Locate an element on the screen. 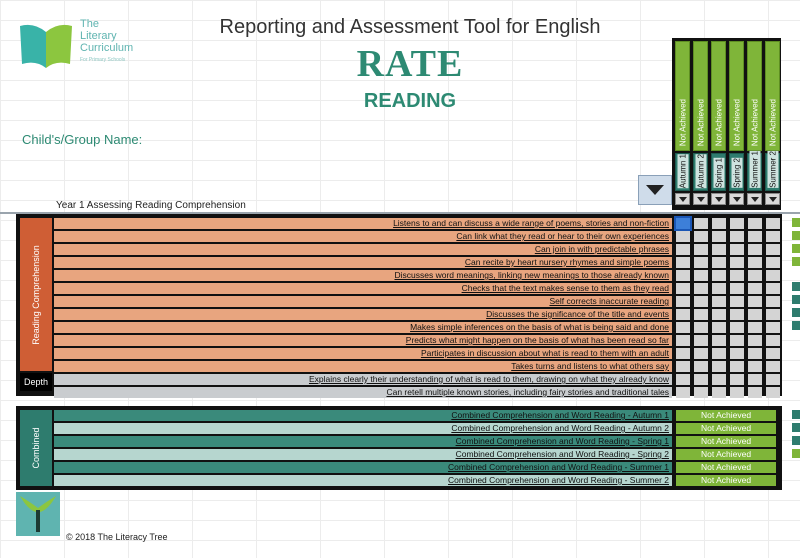 Image resolution: width=800 pixels, height=558 pixels. dropdown-button is located at coordinates (655, 190).